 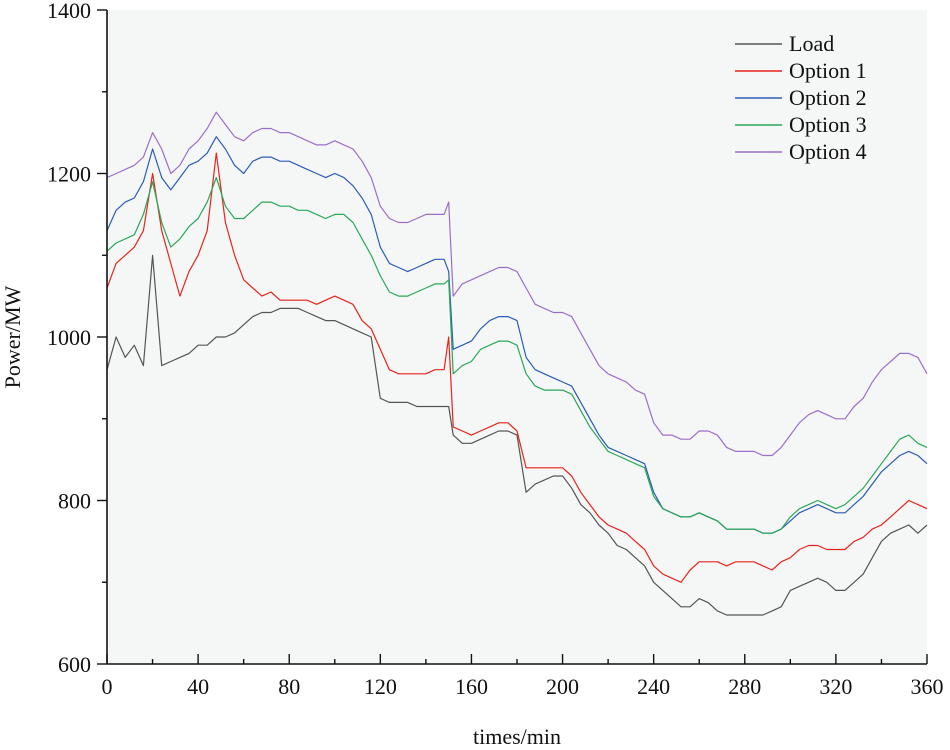 I want to click on legend-label-option-2: Option 2, so click(x=828, y=97).